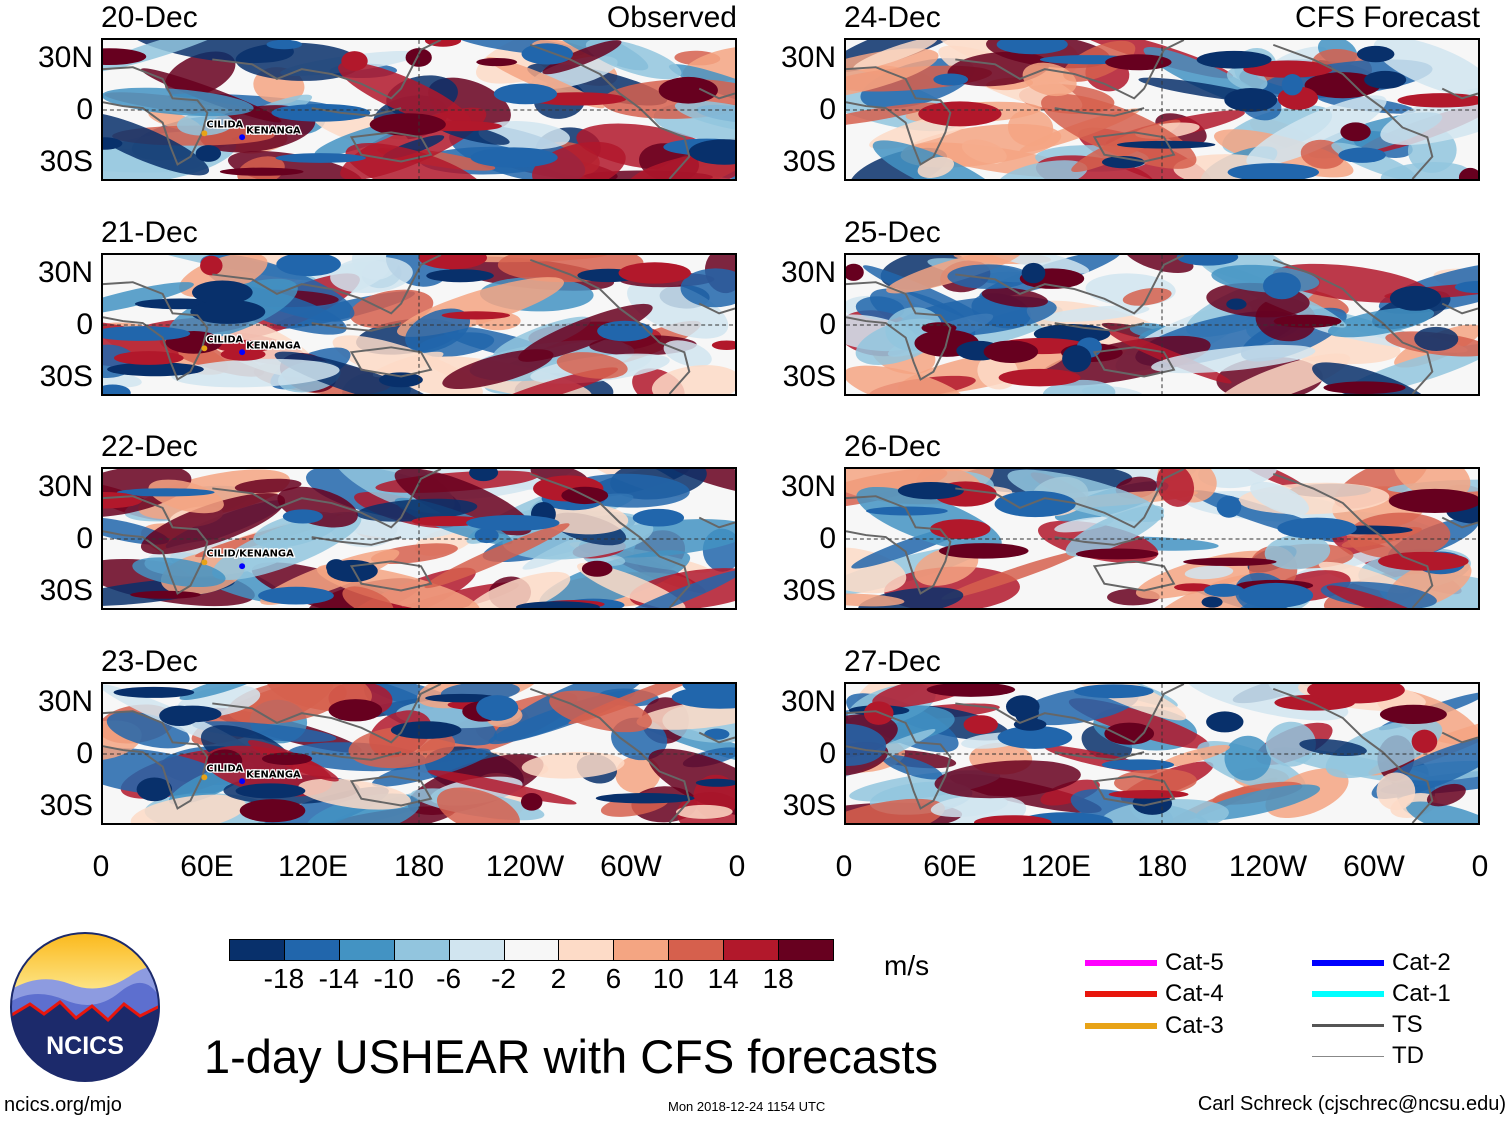 This screenshot has height=1121, width=1510. I want to click on legend-label: Cat-1, so click(1421, 993).